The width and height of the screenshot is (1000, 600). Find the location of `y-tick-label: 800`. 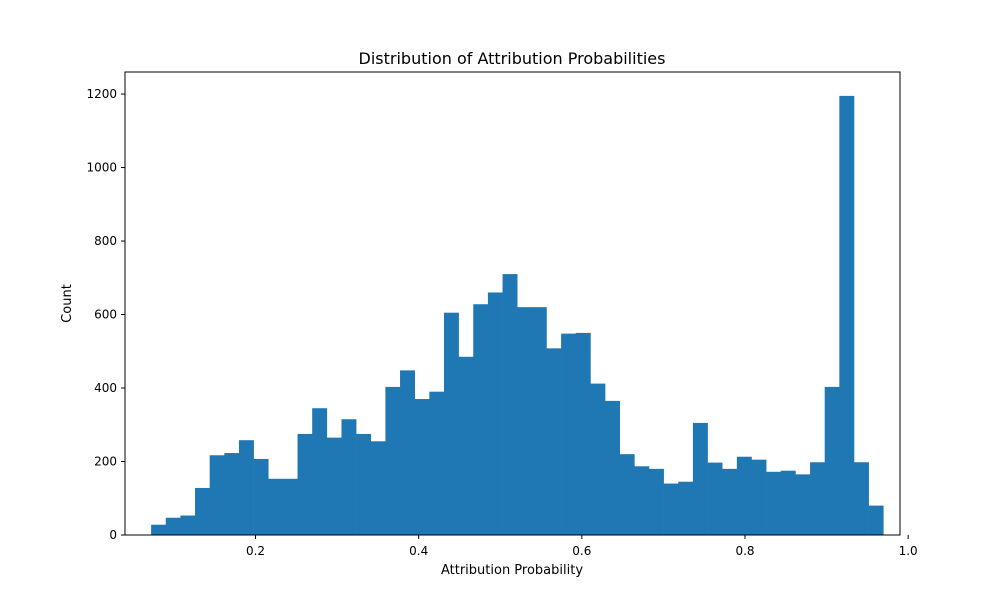

y-tick-label: 800 is located at coordinates (105, 241).